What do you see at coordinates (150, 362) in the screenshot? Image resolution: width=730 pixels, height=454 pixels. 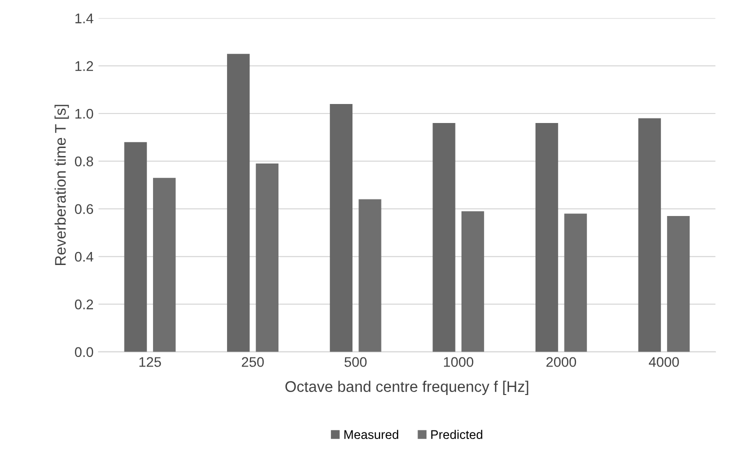 I see `x-tick-label: 125` at bounding box center [150, 362].